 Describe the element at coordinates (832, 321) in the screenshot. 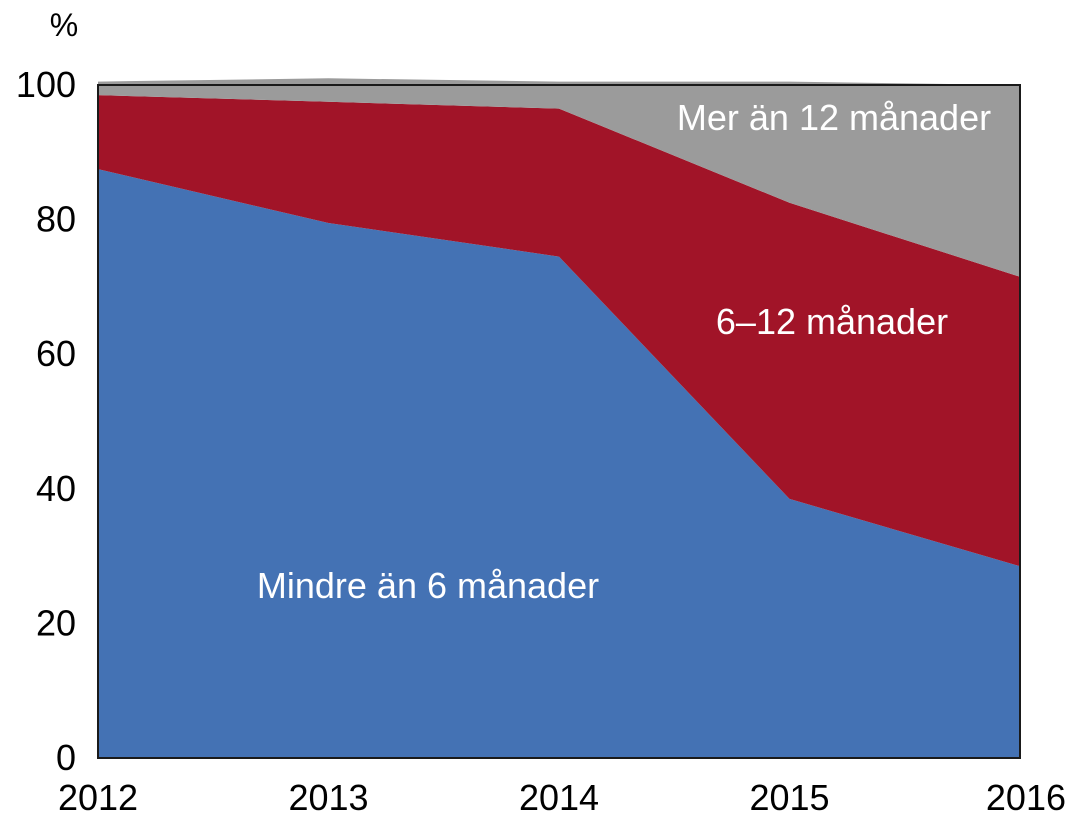

I see `series-label-6-12: 6–12 månader` at that location.